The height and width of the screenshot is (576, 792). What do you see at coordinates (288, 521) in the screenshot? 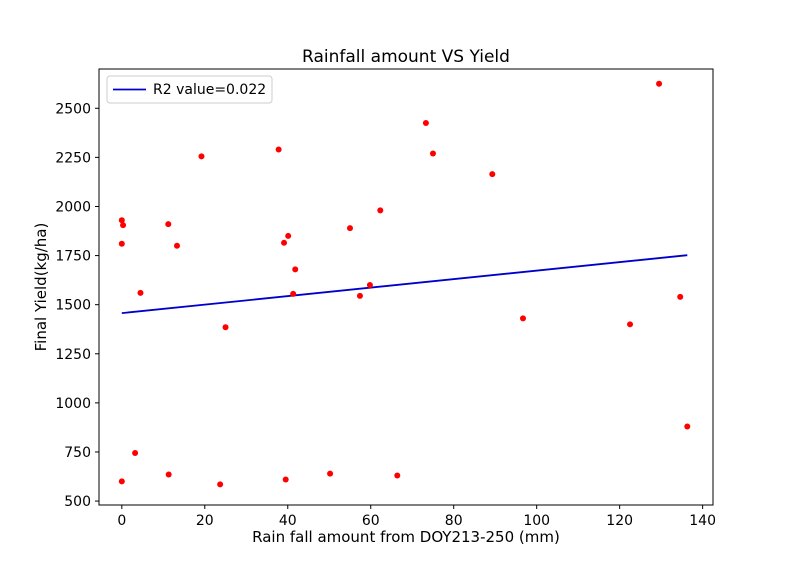
I see `x-tick-label: 40` at bounding box center [288, 521].